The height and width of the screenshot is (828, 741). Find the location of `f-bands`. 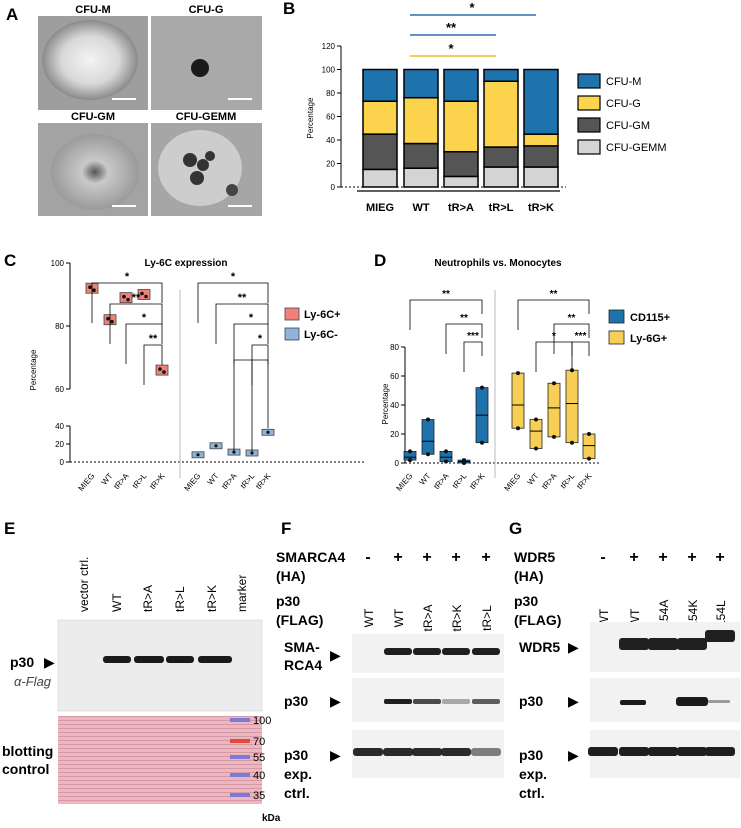

f-bands is located at coordinates (427, 702).